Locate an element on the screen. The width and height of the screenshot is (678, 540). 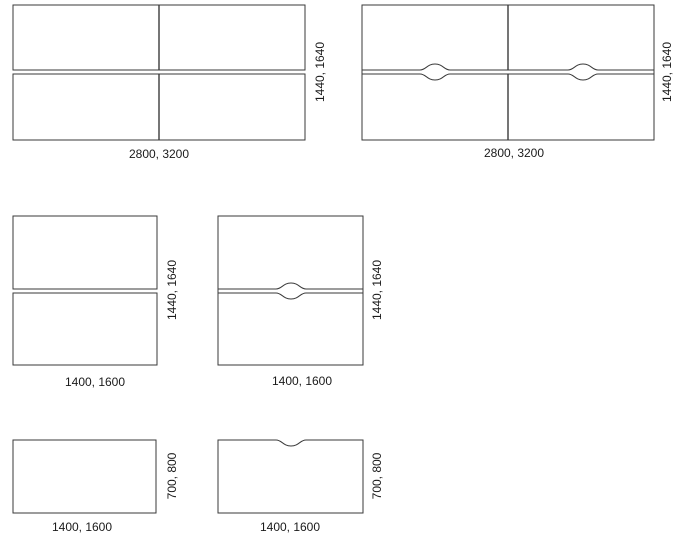
config-1x1-notched: 1400, 1600 700, 800 is located at coordinates (300, 486).